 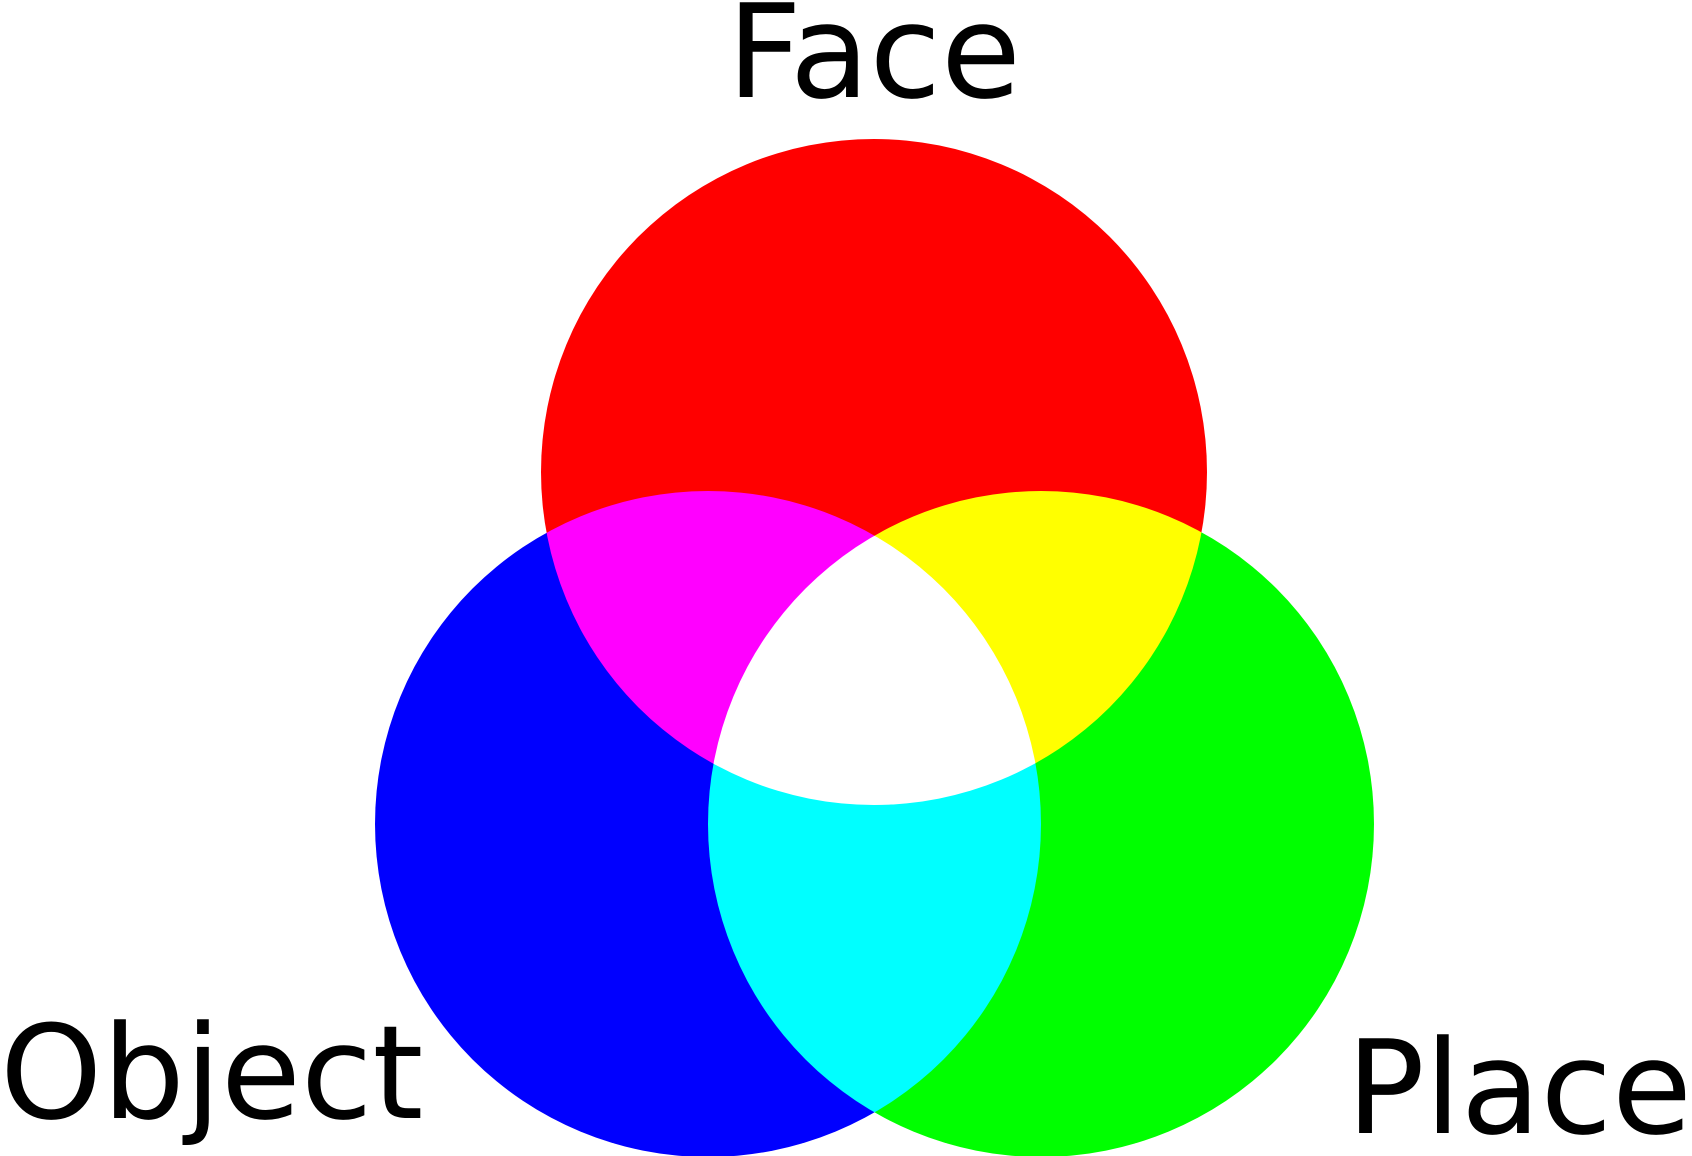 I want to click on place-label: Place, so click(x=1519, y=1084).